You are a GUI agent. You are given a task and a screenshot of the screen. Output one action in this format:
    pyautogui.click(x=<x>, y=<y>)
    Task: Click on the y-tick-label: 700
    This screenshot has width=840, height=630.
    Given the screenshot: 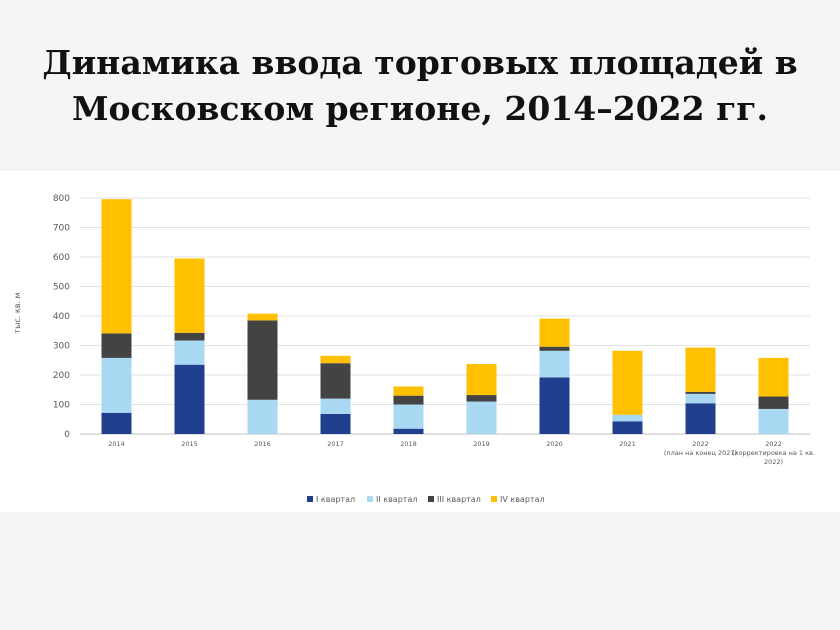 What is the action you would take?
    pyautogui.click(x=61, y=229)
    